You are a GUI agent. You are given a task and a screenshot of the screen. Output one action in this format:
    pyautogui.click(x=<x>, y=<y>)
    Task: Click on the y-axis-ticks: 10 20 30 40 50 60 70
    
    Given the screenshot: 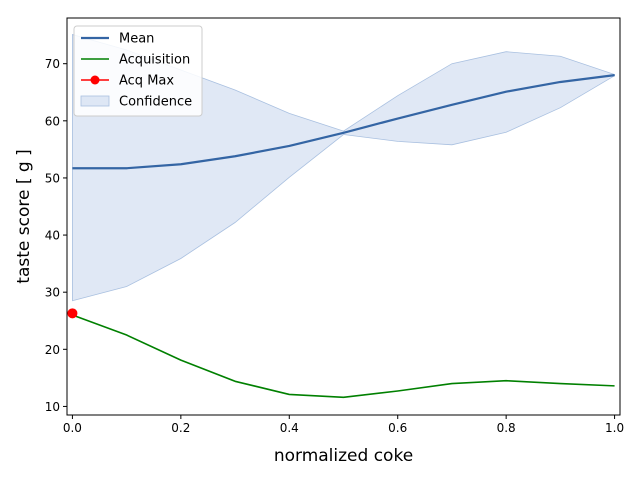 What is the action you would take?
    pyautogui.click(x=56, y=235)
    